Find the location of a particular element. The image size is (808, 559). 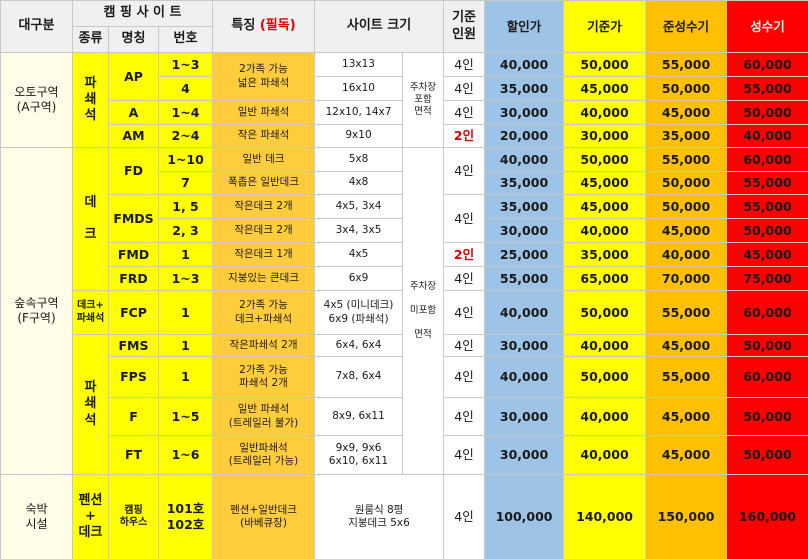

feature-note: (필독) is located at coordinates (277, 26).